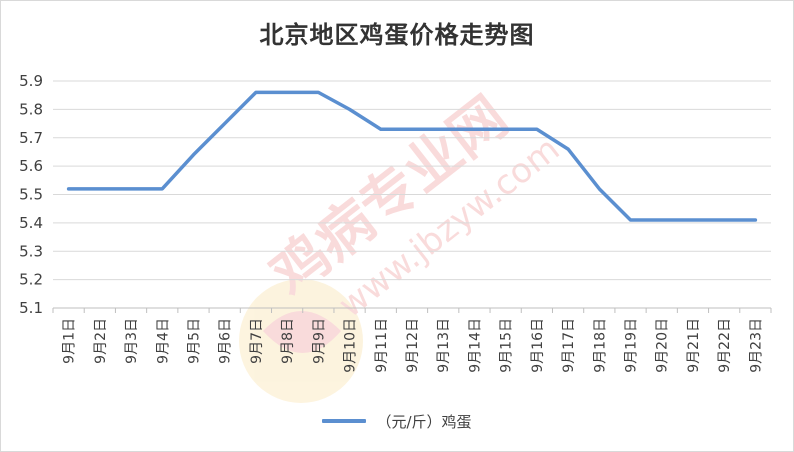 This screenshot has width=794, height=452. What do you see at coordinates (344, 421) in the screenshot?
I see `legend-swatch` at bounding box center [344, 421].